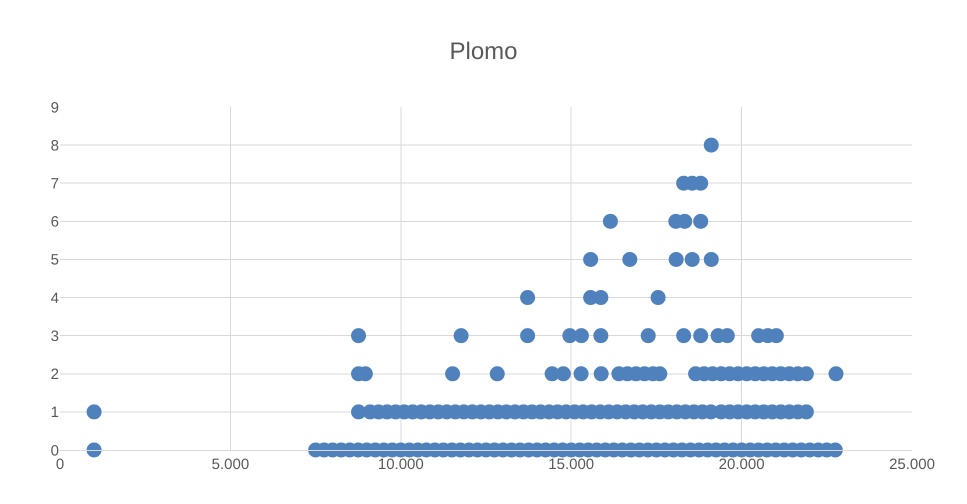  I want to click on y-tick-label: 4, so click(54, 298).